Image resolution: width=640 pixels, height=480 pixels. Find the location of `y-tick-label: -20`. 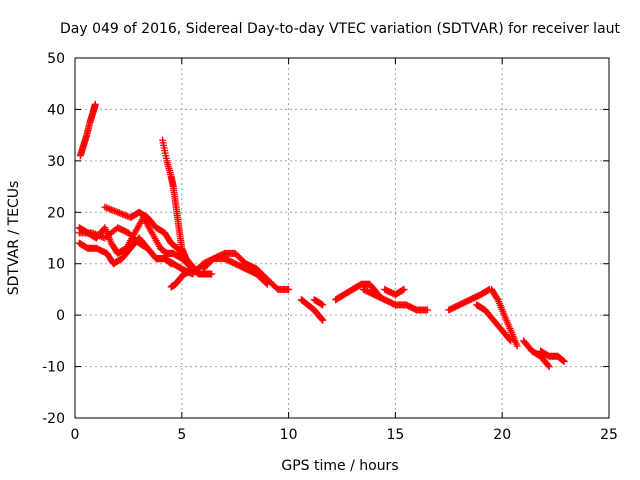

y-tick-label: -20 is located at coordinates (53, 419).